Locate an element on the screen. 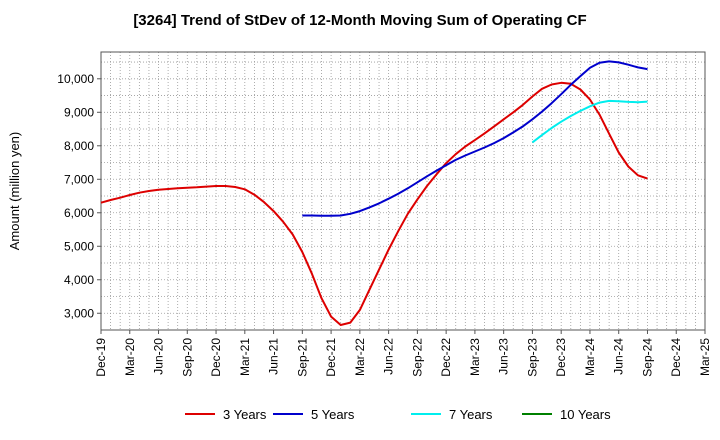 This screenshot has height=440, width=720. x-tick-label: Jun-23 is located at coordinates (504, 356).